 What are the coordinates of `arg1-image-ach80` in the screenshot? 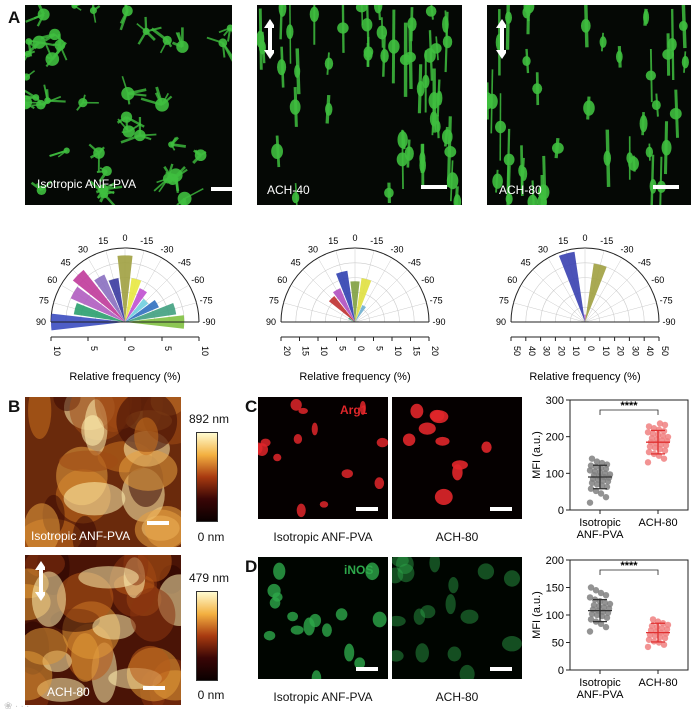 It's located at (457, 458).